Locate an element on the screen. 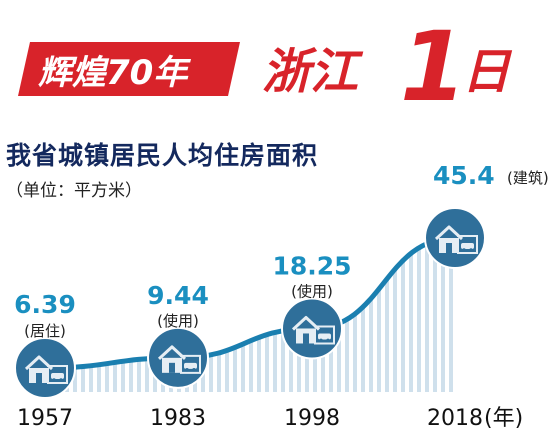 This screenshot has height=433, width=550. chart-unit: （单位：平方米） is located at coordinates (74, 191).